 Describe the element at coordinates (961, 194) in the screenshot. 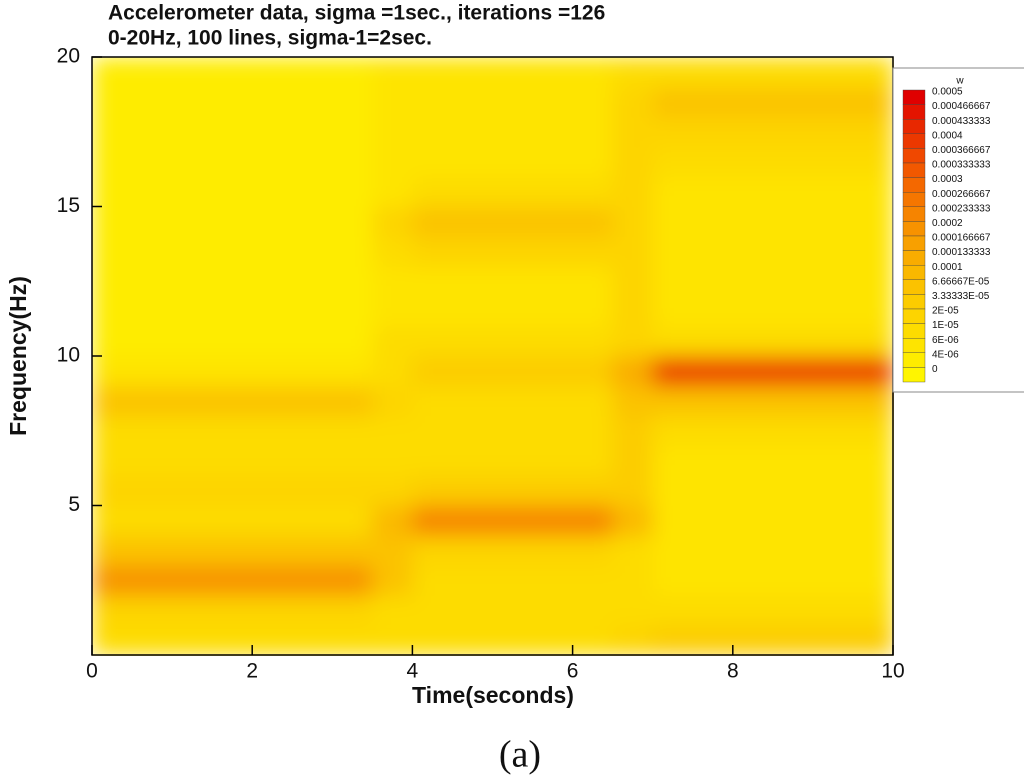

I see `legend-label: 0.000266667` at that location.